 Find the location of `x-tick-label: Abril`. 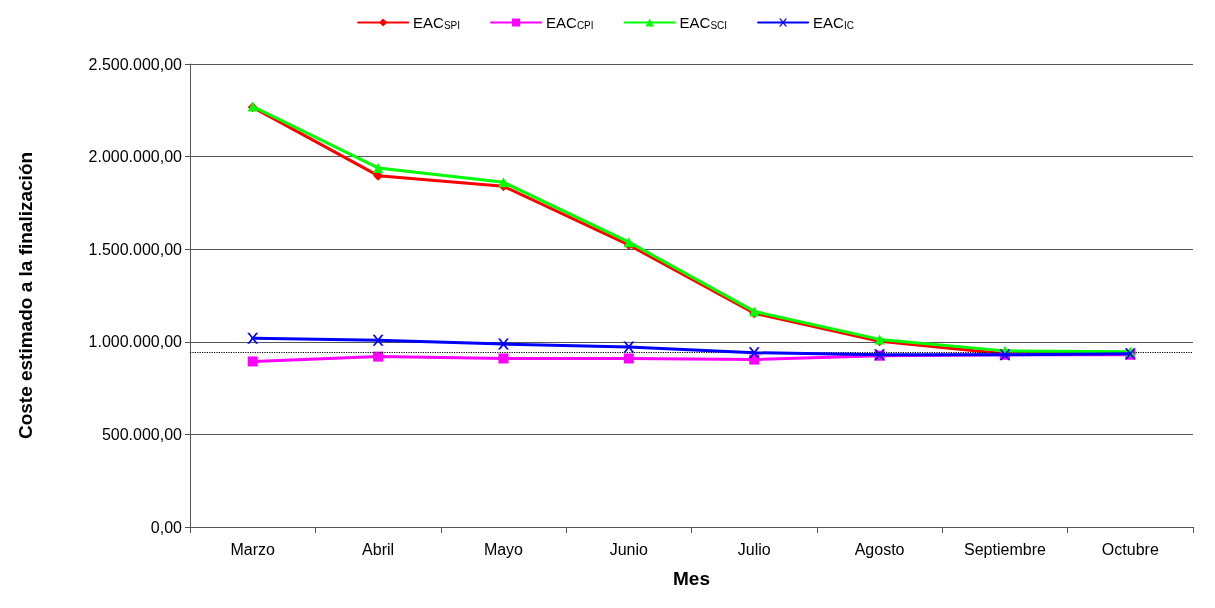

x-tick-label: Abril is located at coordinates (378, 549).